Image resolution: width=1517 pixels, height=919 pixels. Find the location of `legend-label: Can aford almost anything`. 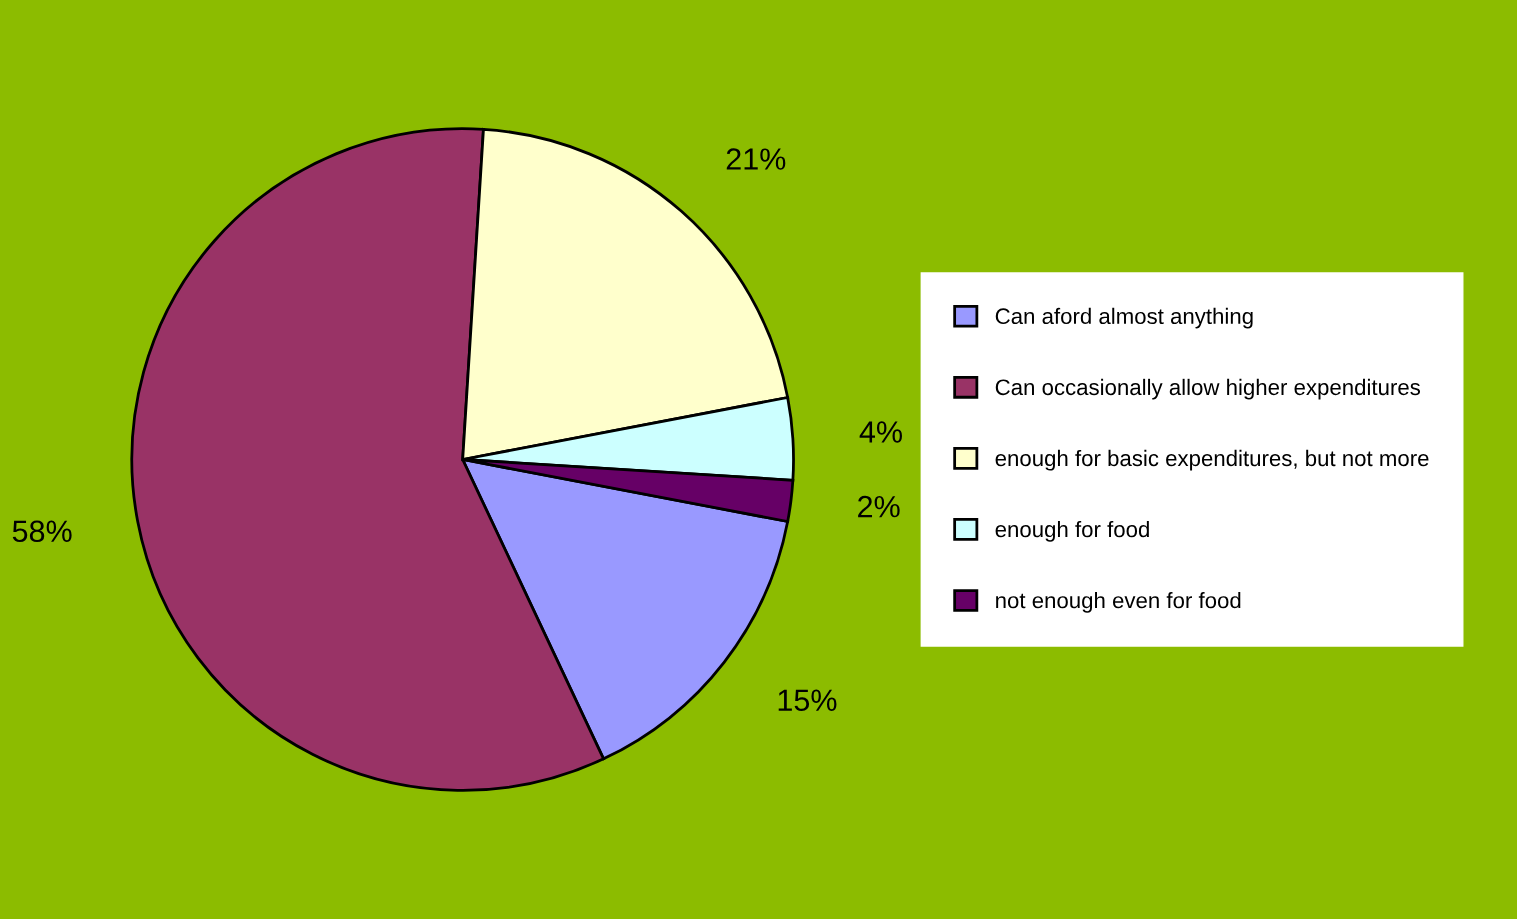

legend-label: Can aford almost anything is located at coordinates (1124, 318).